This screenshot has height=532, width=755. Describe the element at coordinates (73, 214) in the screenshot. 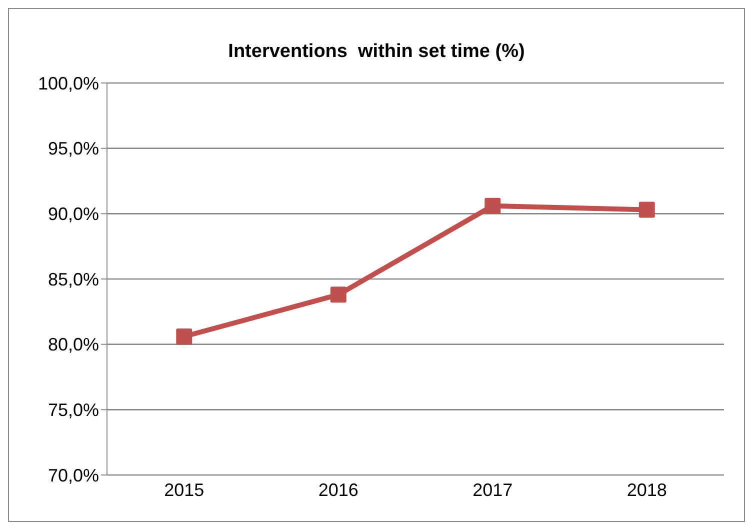

I see `y-tick-label: 90,0%` at that location.